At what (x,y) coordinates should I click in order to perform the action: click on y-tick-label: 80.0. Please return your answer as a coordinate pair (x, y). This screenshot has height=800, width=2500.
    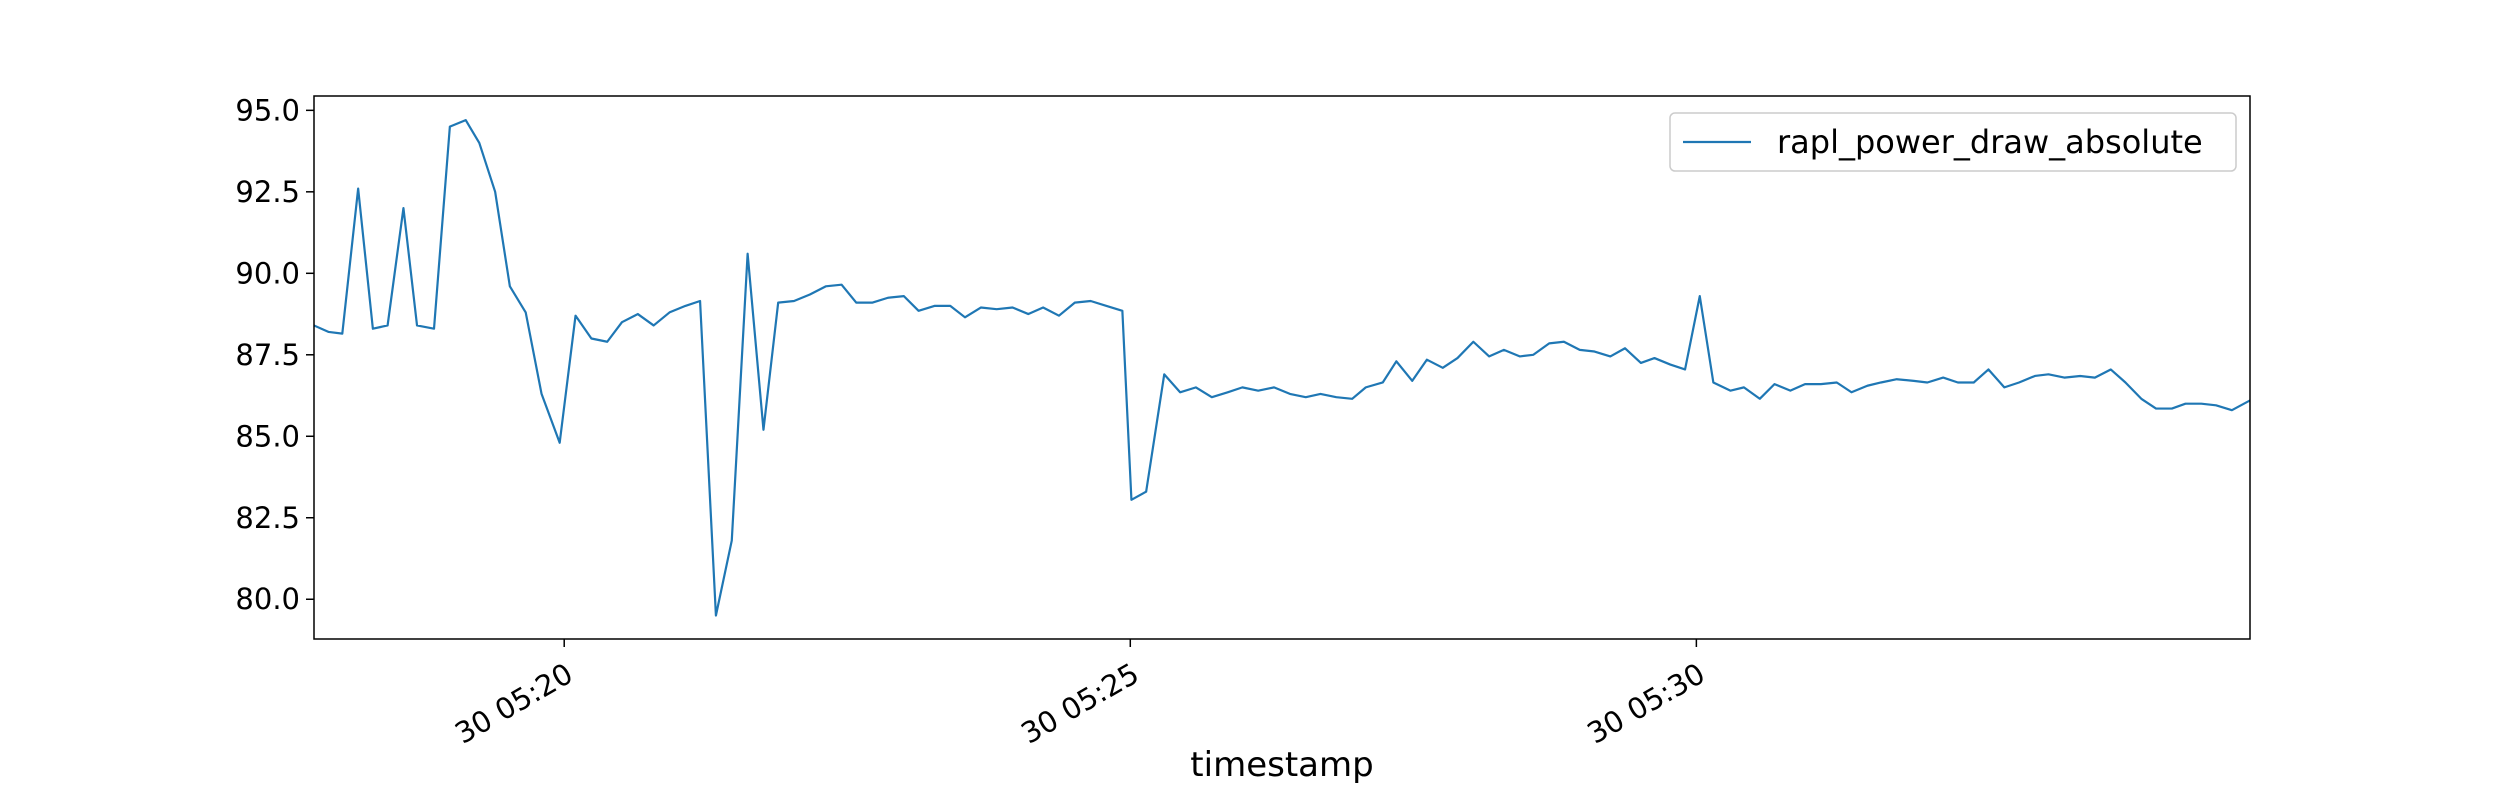
    Looking at the image, I should click on (267, 599).